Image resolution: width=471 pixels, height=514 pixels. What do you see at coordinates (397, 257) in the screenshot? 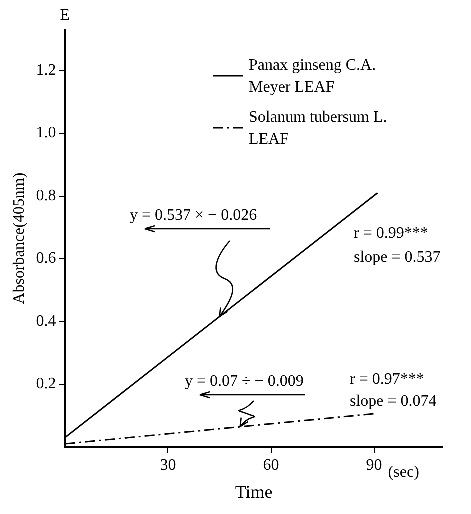
I see `annotation: slope = 0.537` at bounding box center [397, 257].